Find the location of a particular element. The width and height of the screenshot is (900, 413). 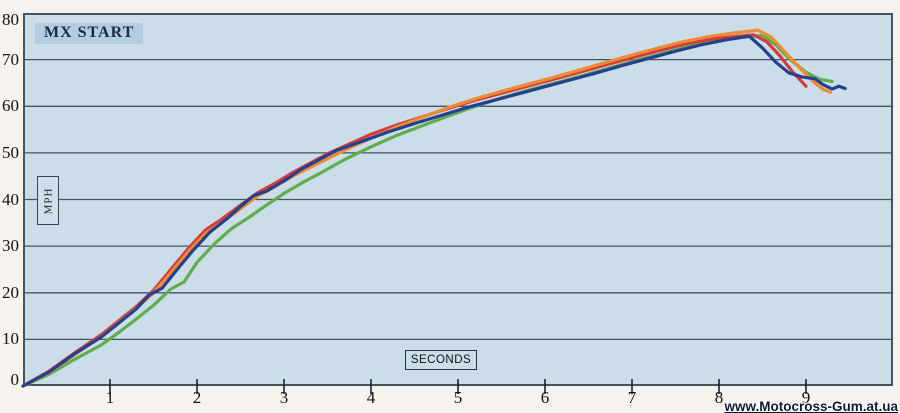

watermark-link: www.Motocross-Gum.at.ua is located at coordinates (811, 406).